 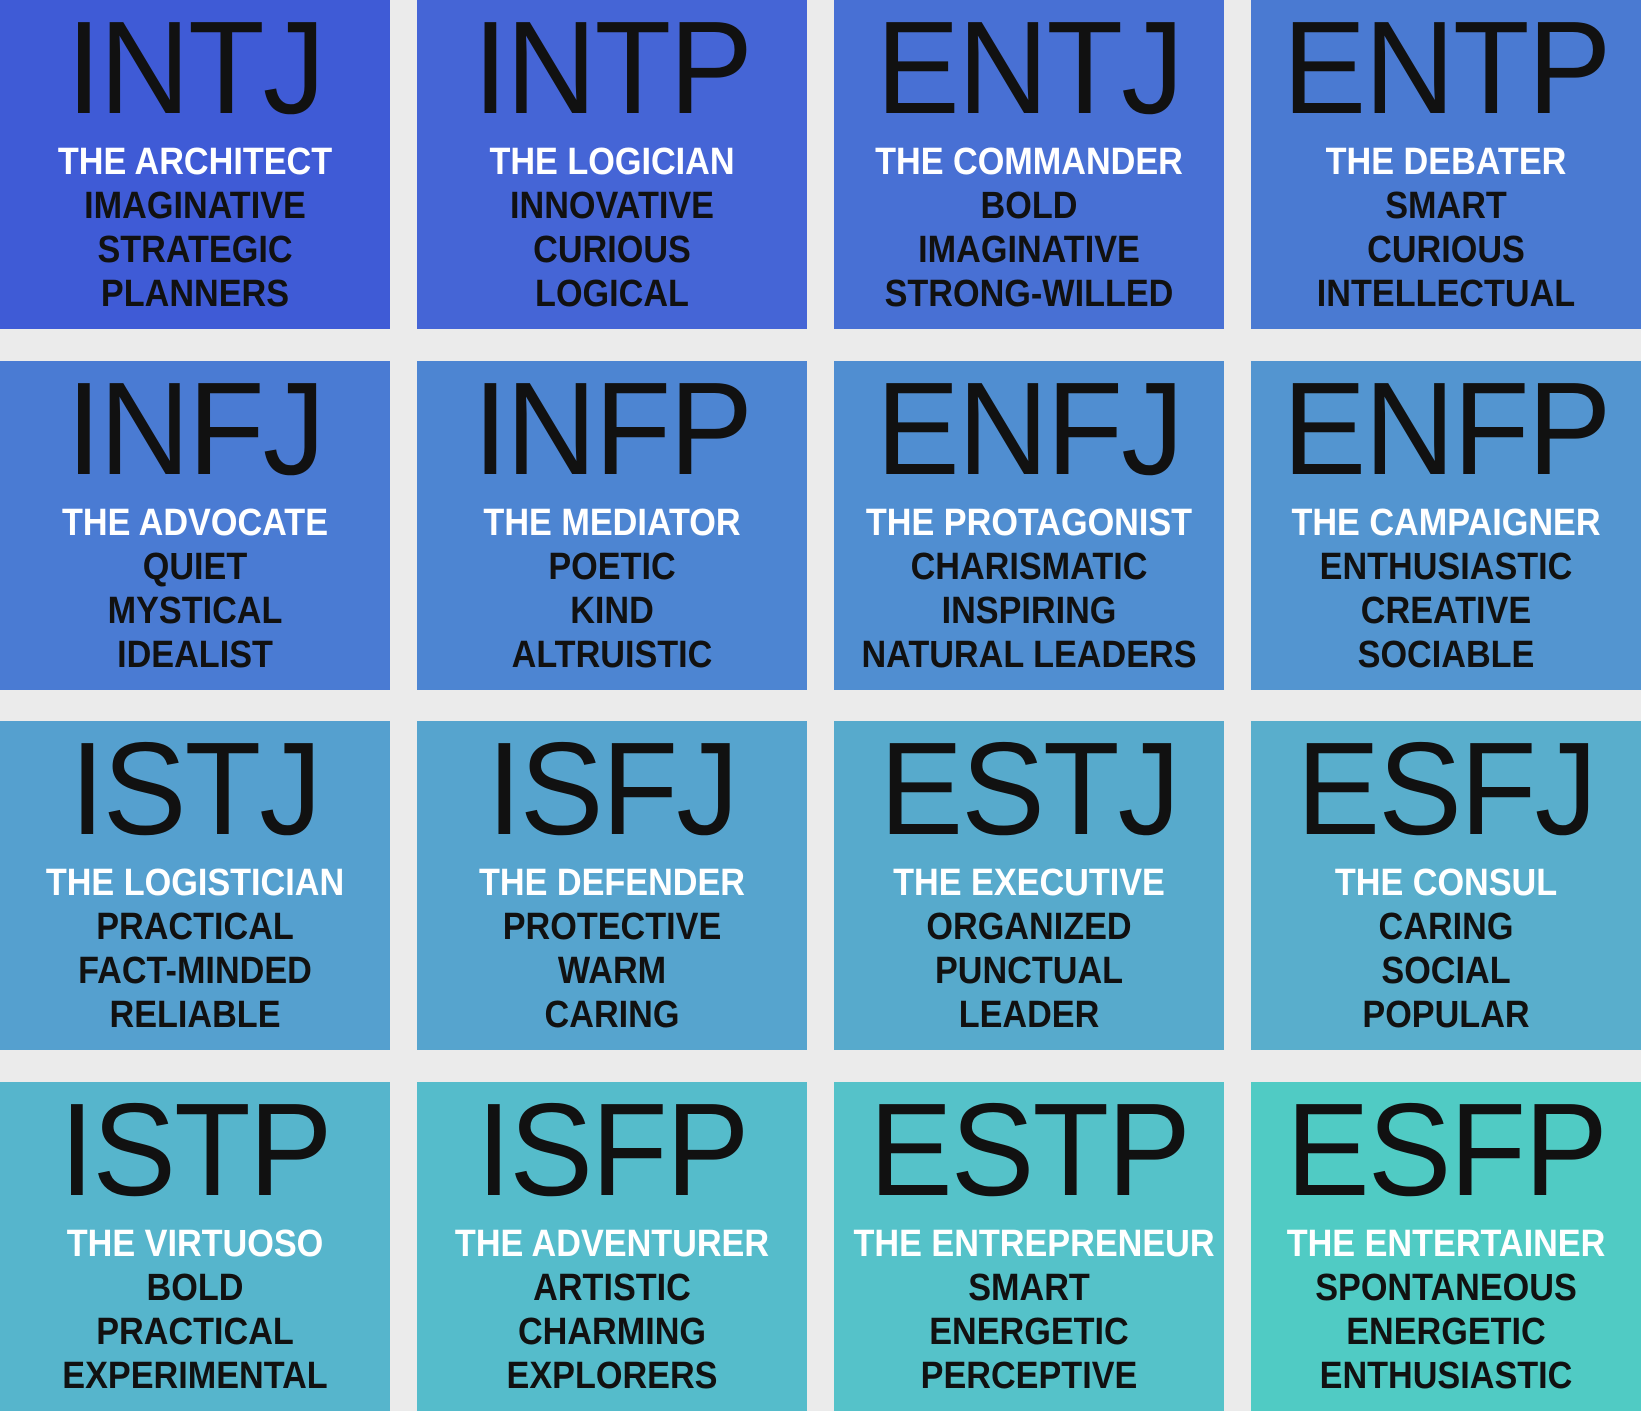 What do you see at coordinates (612, 654) in the screenshot?
I see `type-trait: ALTRUISTIC` at bounding box center [612, 654].